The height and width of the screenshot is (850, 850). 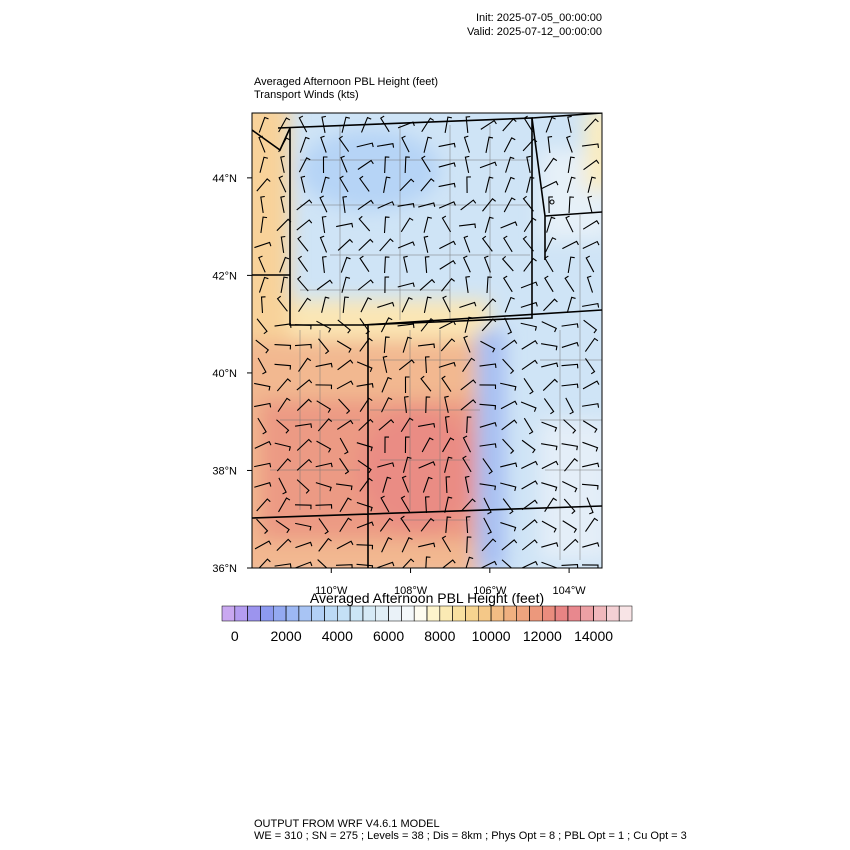 I want to click on y-tick-label: 44°N, so click(x=224, y=179).